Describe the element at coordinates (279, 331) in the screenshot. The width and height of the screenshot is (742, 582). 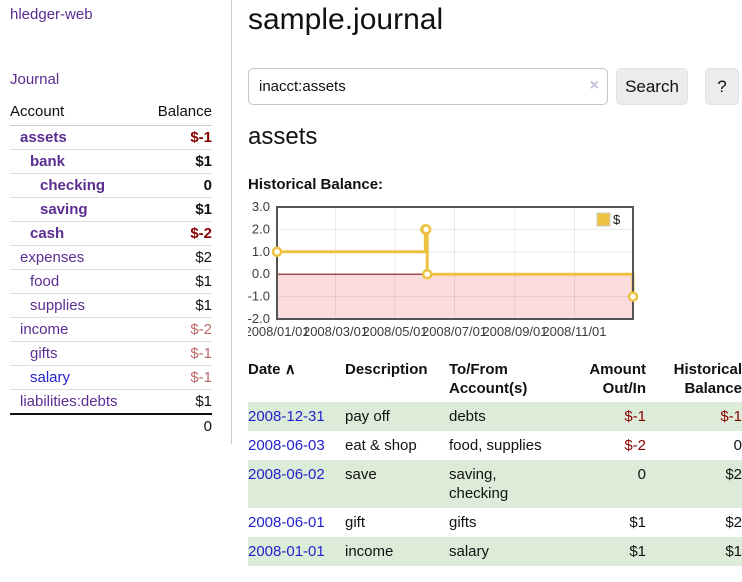
I see `svg-text: 2008/01/01` at that location.